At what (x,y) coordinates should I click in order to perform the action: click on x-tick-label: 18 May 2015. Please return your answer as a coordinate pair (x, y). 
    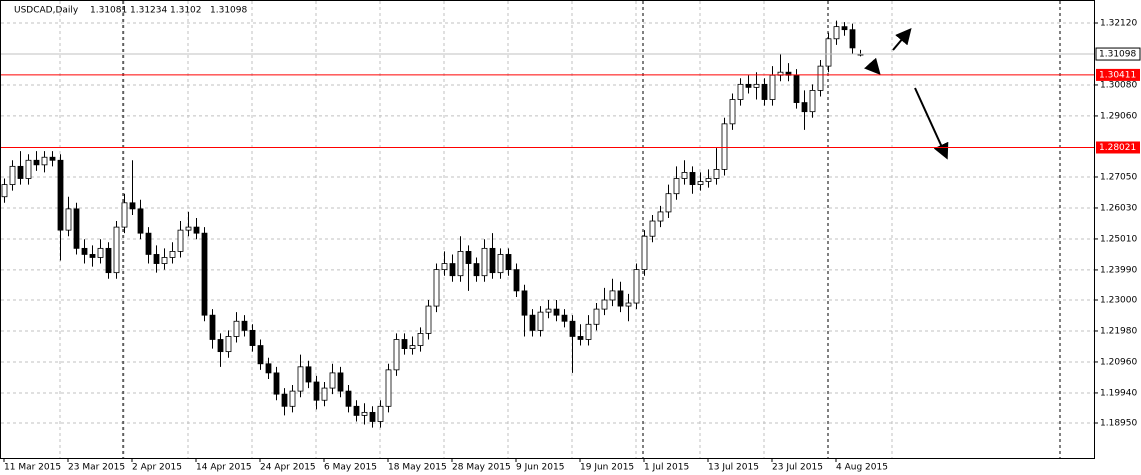
    Looking at the image, I should click on (417, 468).